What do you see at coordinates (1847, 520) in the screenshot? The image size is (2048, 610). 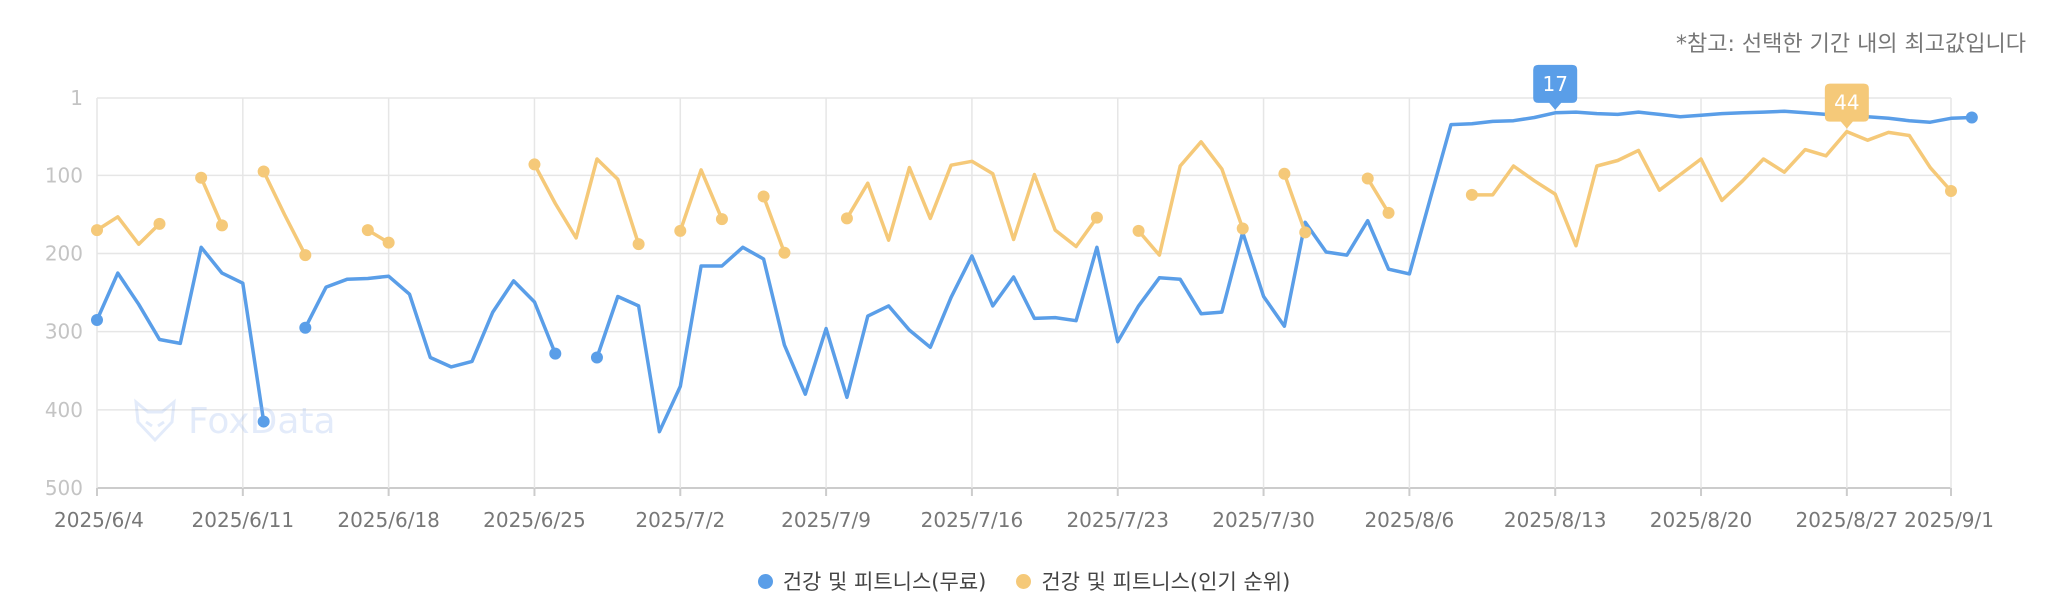 I see `x-tick-label: 2025/8/27` at bounding box center [1847, 520].